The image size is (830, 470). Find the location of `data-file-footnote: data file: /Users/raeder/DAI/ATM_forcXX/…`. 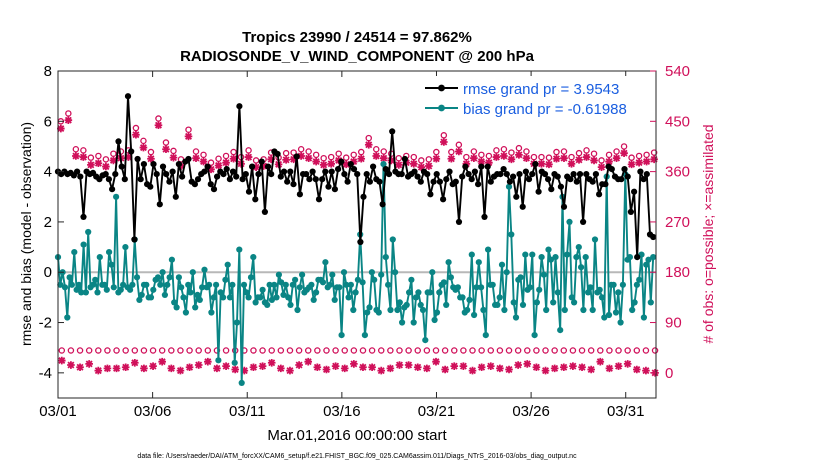

data-file-footnote: data file: /Users/raeder/DAI/ATM_forcXX/… is located at coordinates (357, 456).